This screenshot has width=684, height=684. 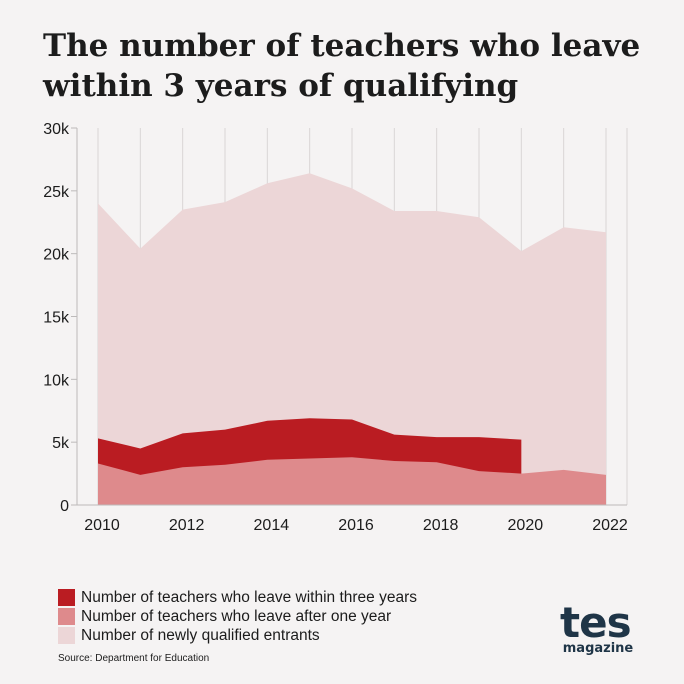 I want to click on chart-title-line-1: The number of teachers who leave, so click(x=342, y=46).